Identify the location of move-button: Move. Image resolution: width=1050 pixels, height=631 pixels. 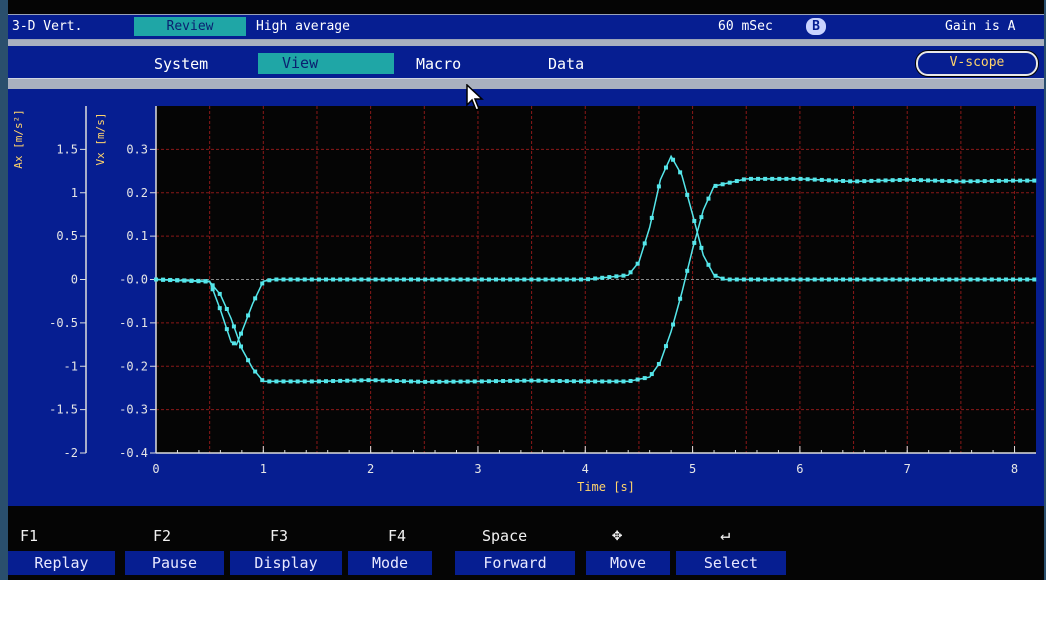
(628, 563).